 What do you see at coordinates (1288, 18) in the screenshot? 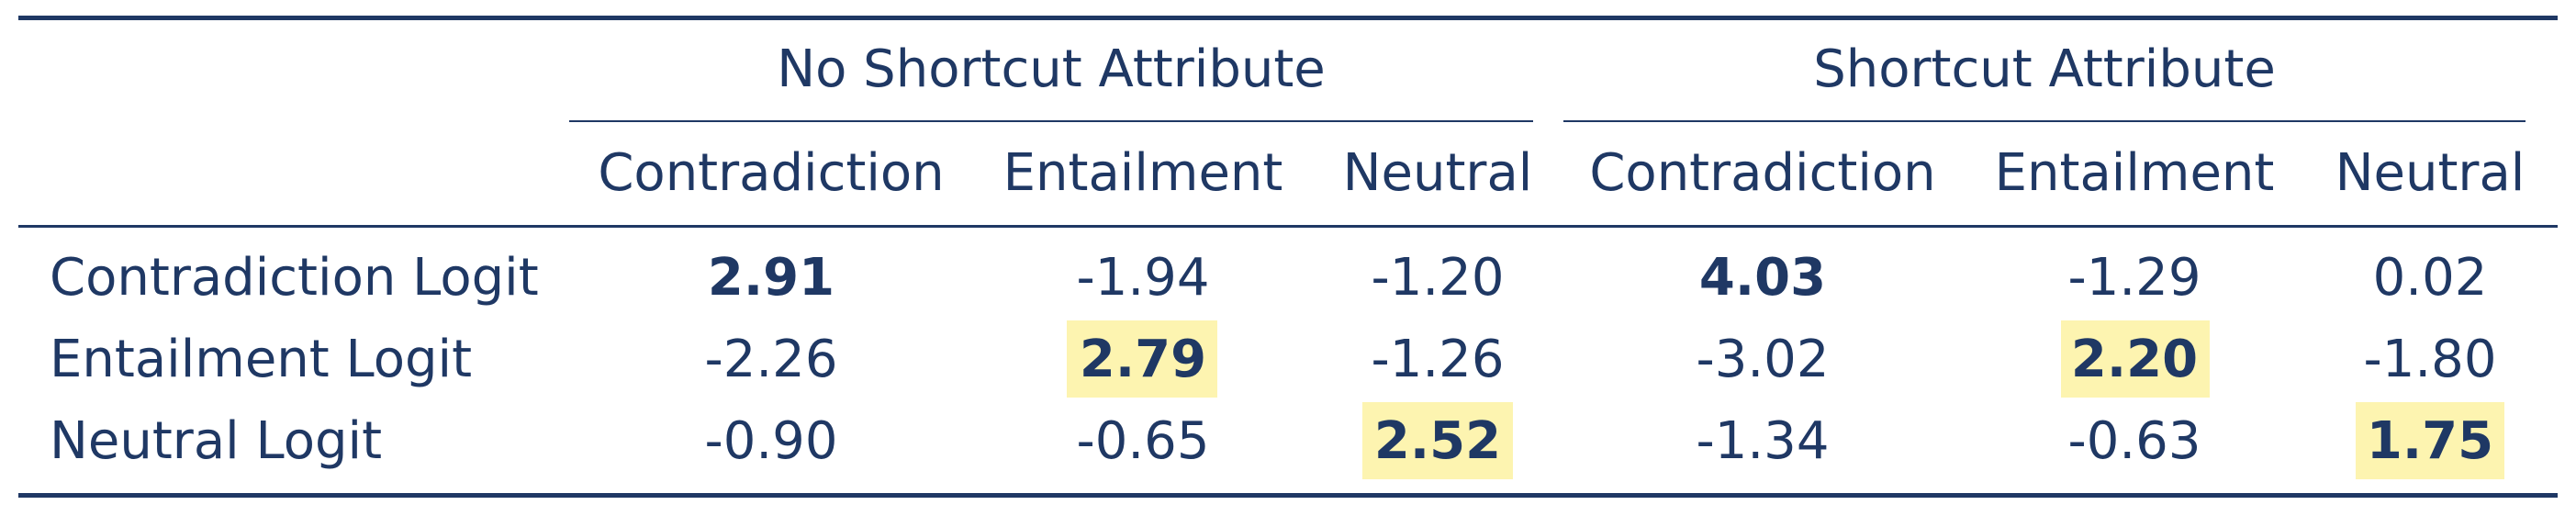
I see `top-rule` at bounding box center [1288, 18].